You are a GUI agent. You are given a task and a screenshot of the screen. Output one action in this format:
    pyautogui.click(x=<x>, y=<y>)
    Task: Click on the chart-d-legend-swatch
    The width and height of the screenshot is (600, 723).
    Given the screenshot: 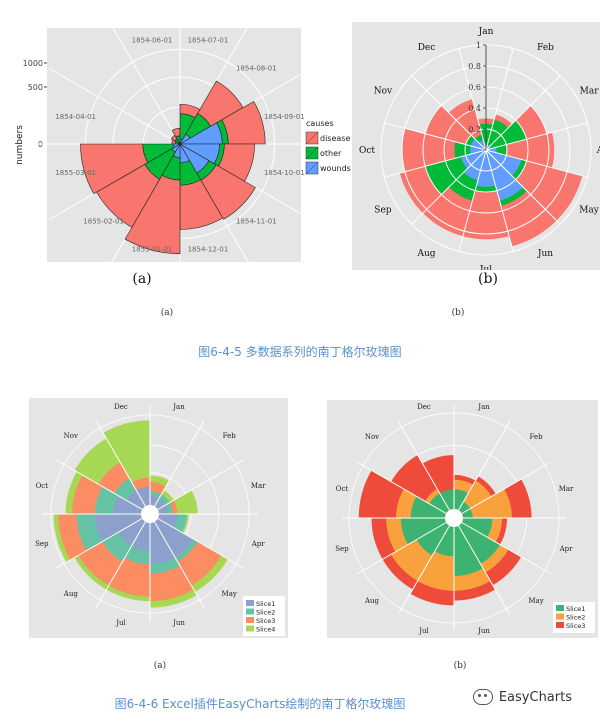 What is the action you would take?
    pyautogui.click(x=560, y=616)
    